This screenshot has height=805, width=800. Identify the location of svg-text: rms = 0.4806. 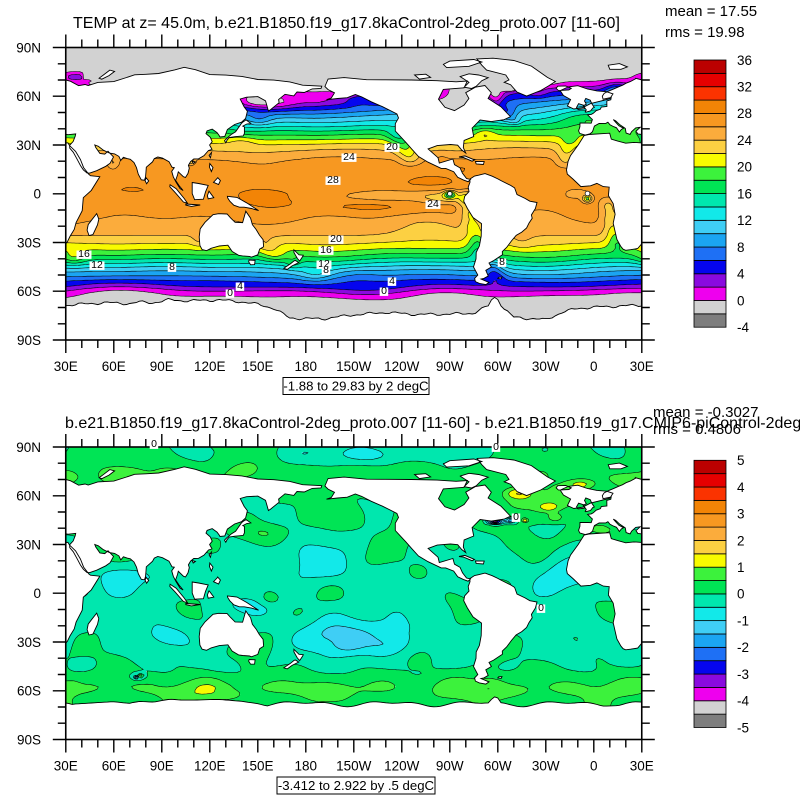
(697, 429).